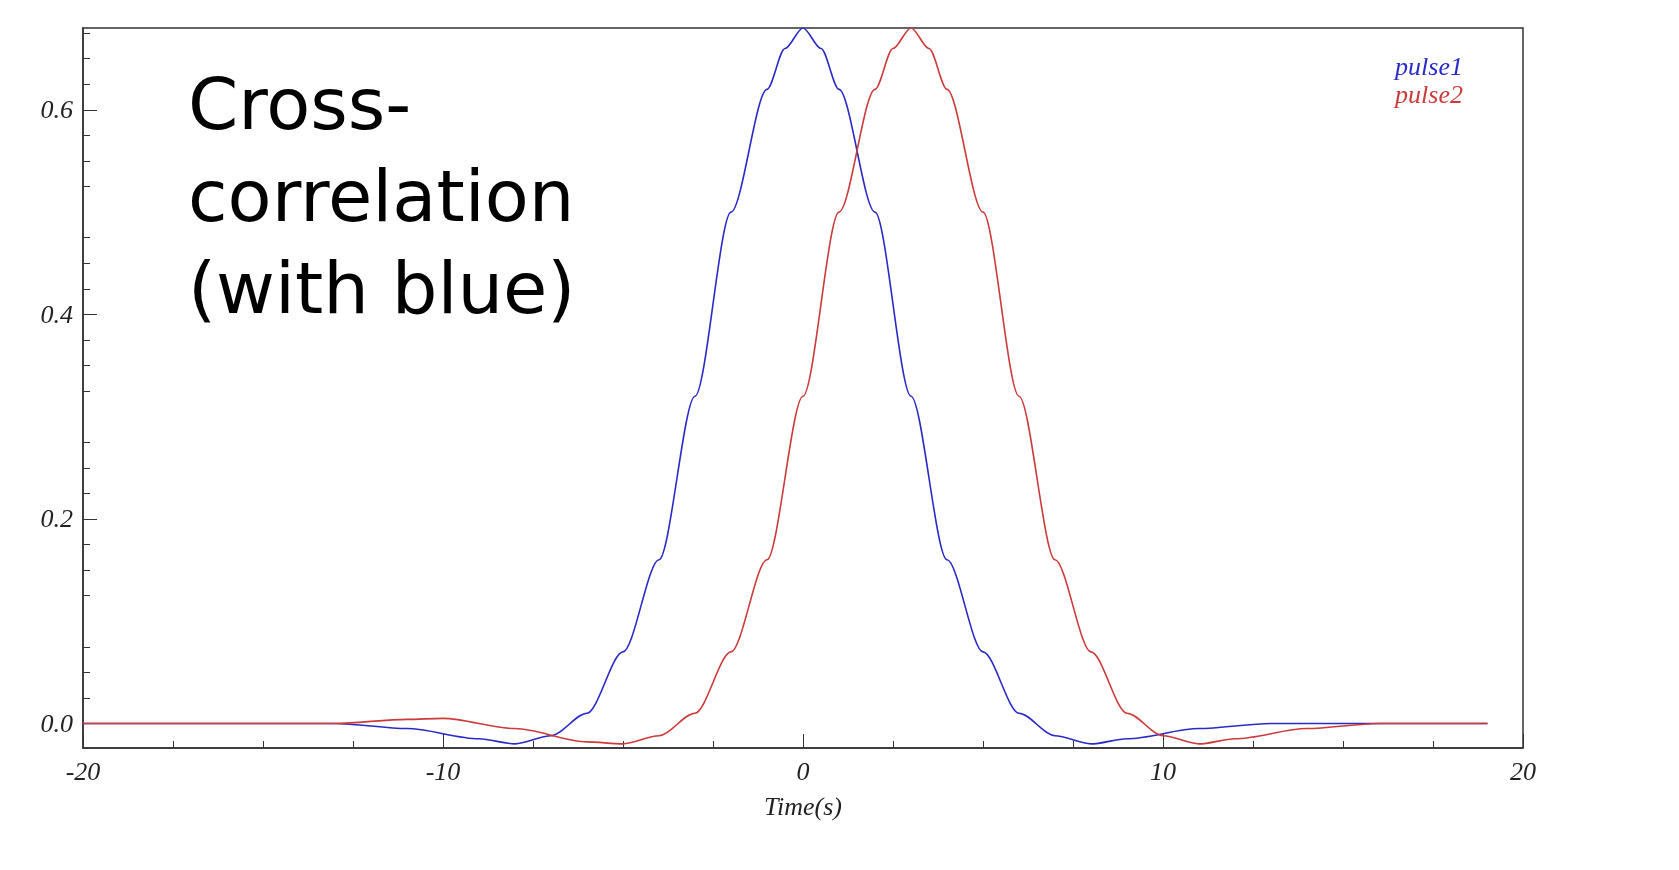 The height and width of the screenshot is (870, 1679). What do you see at coordinates (1428, 94) in the screenshot?
I see `text: pulse2` at bounding box center [1428, 94].